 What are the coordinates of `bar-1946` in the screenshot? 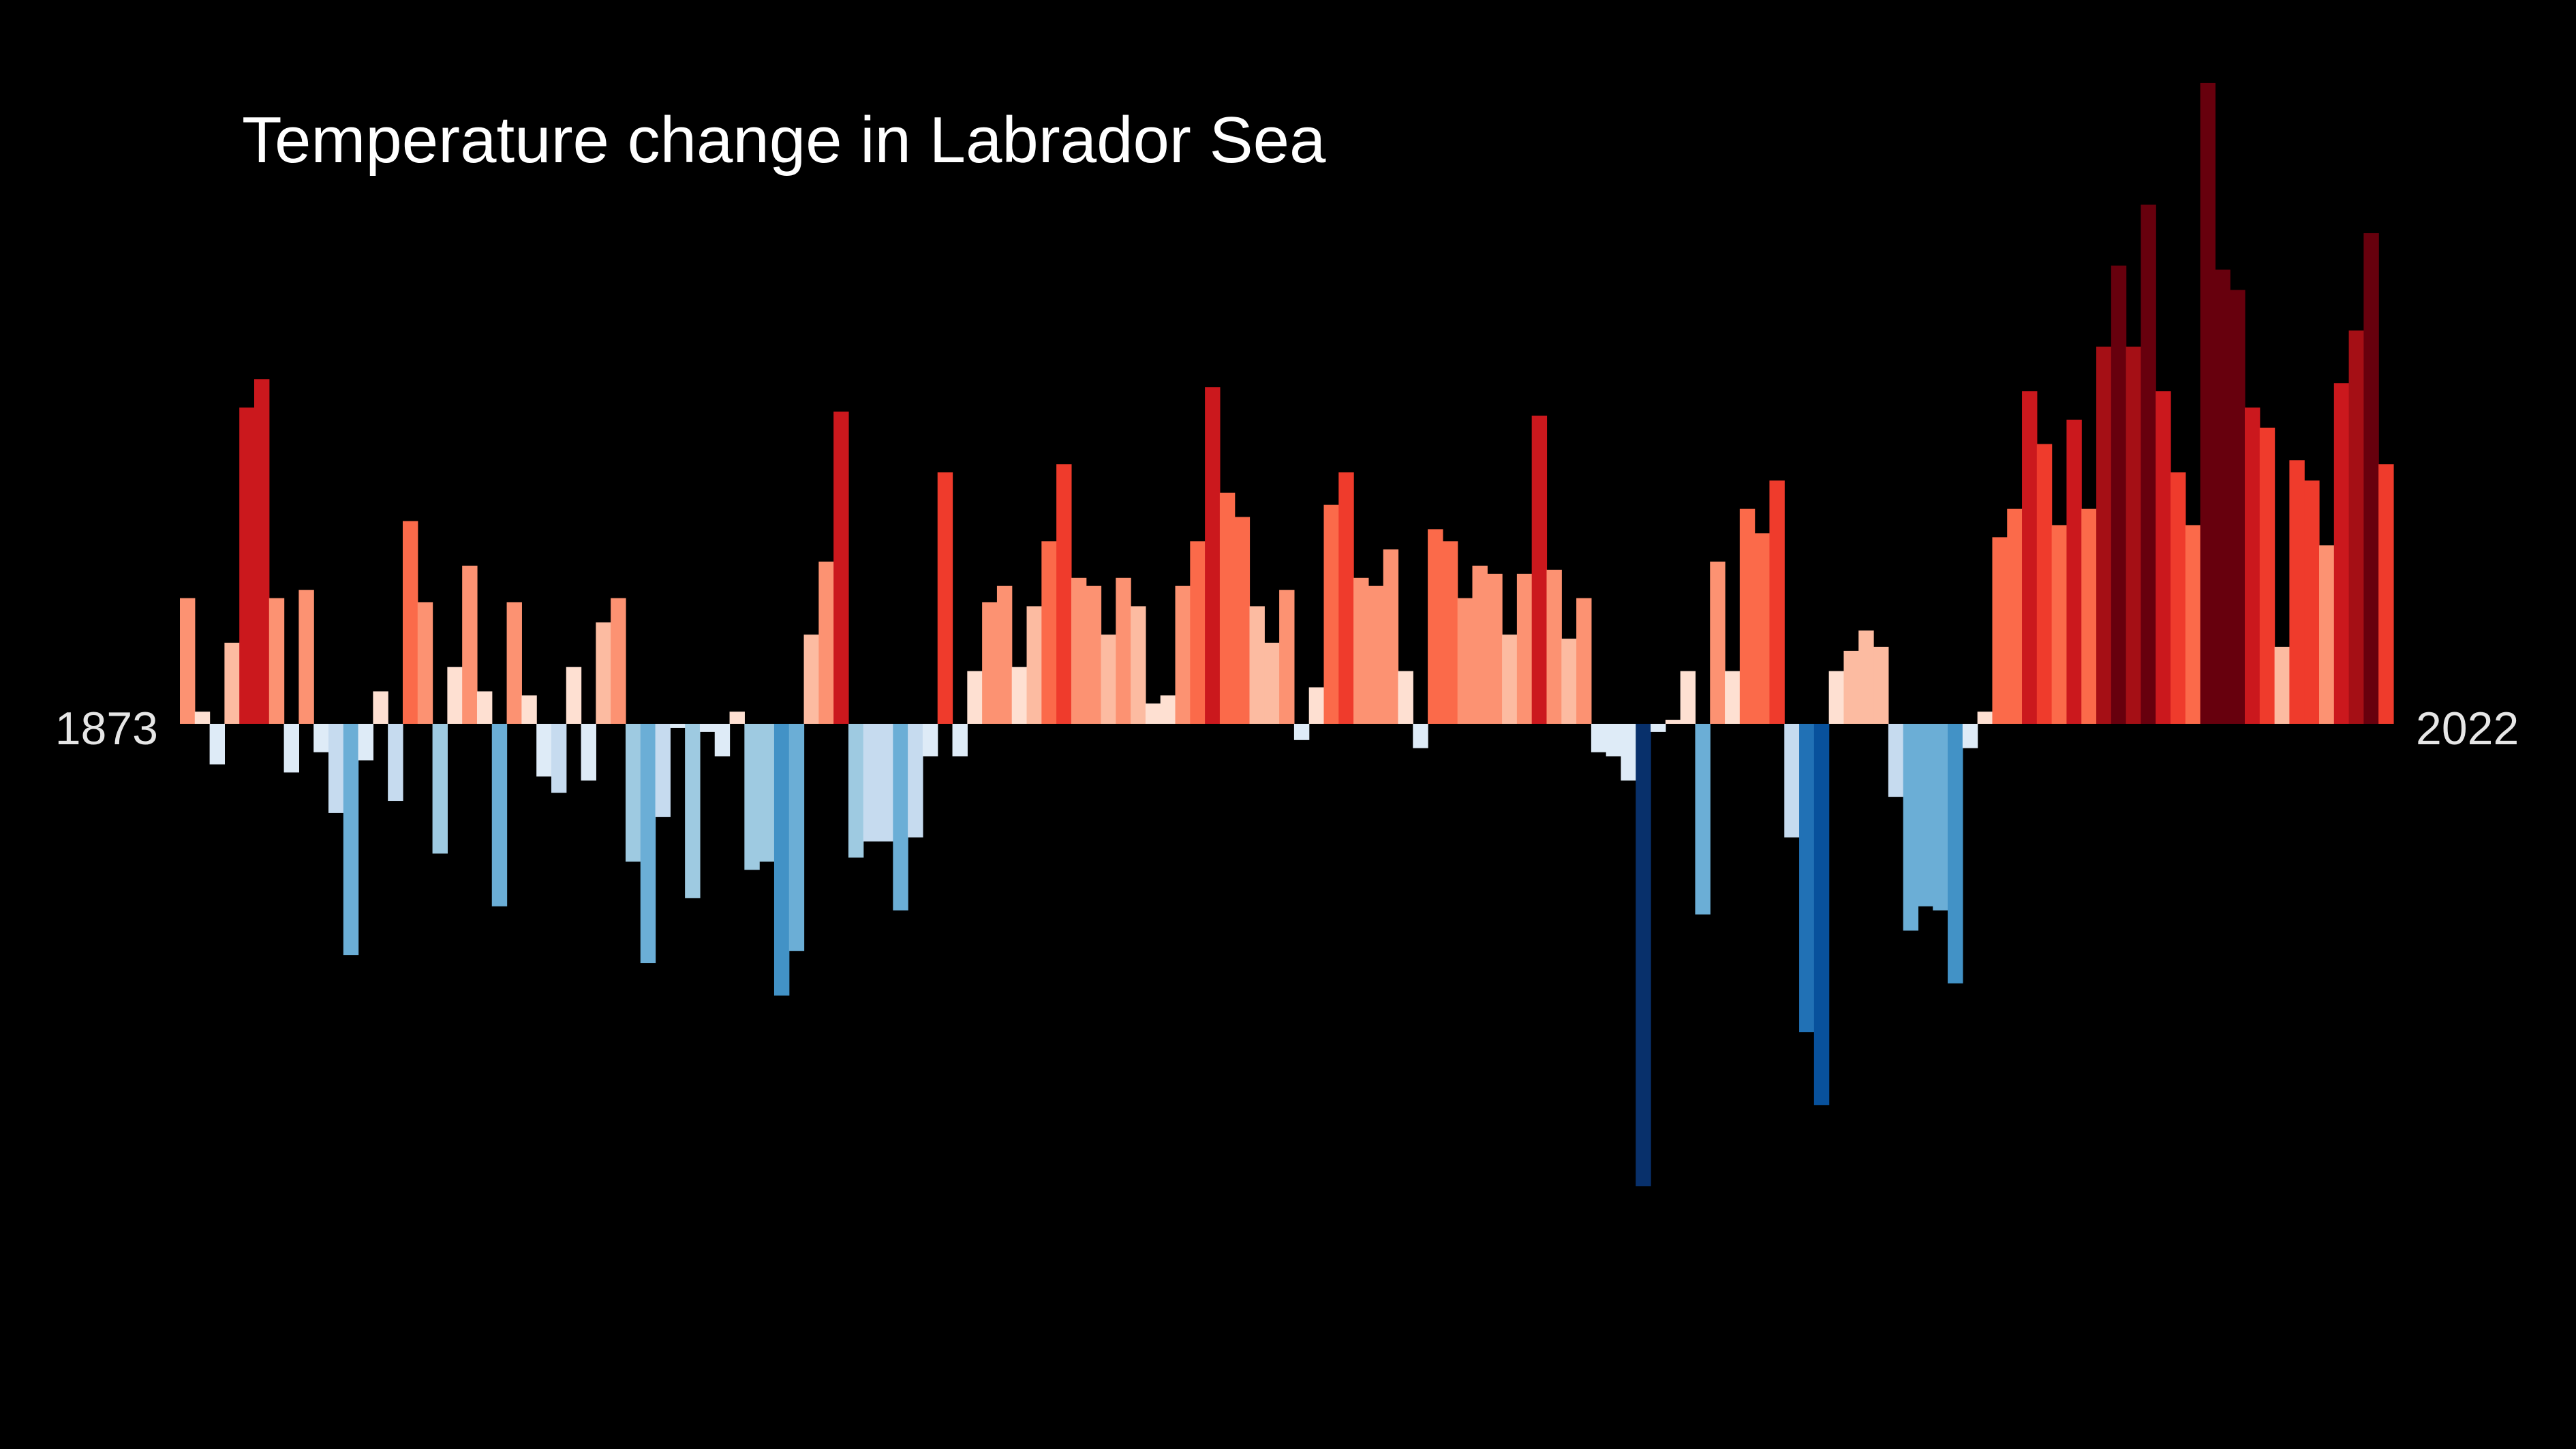 It's located at (1272, 684).